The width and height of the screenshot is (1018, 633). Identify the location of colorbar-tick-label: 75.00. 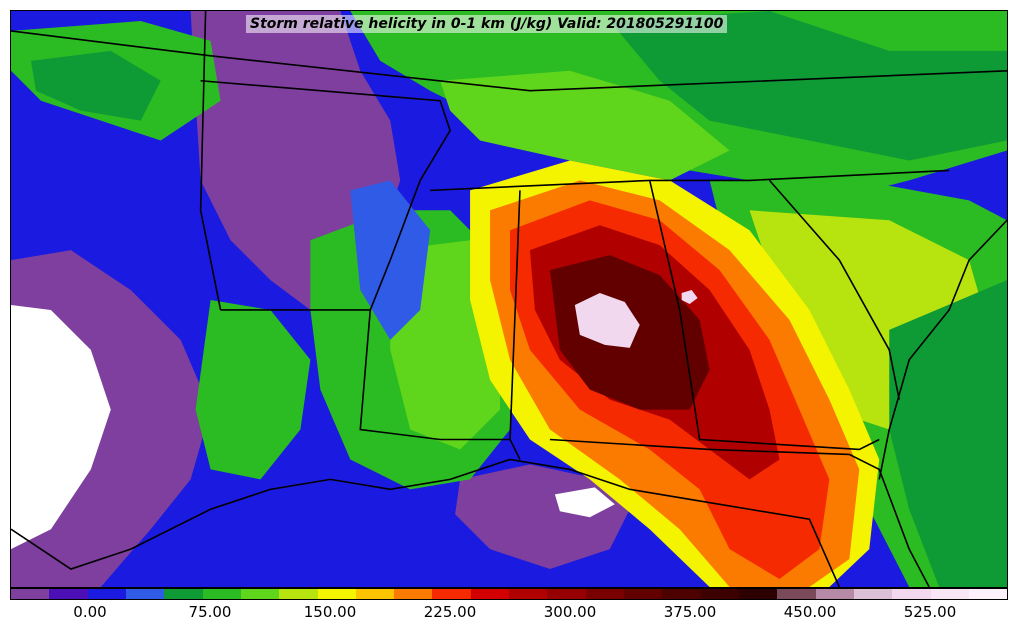
(210, 612).